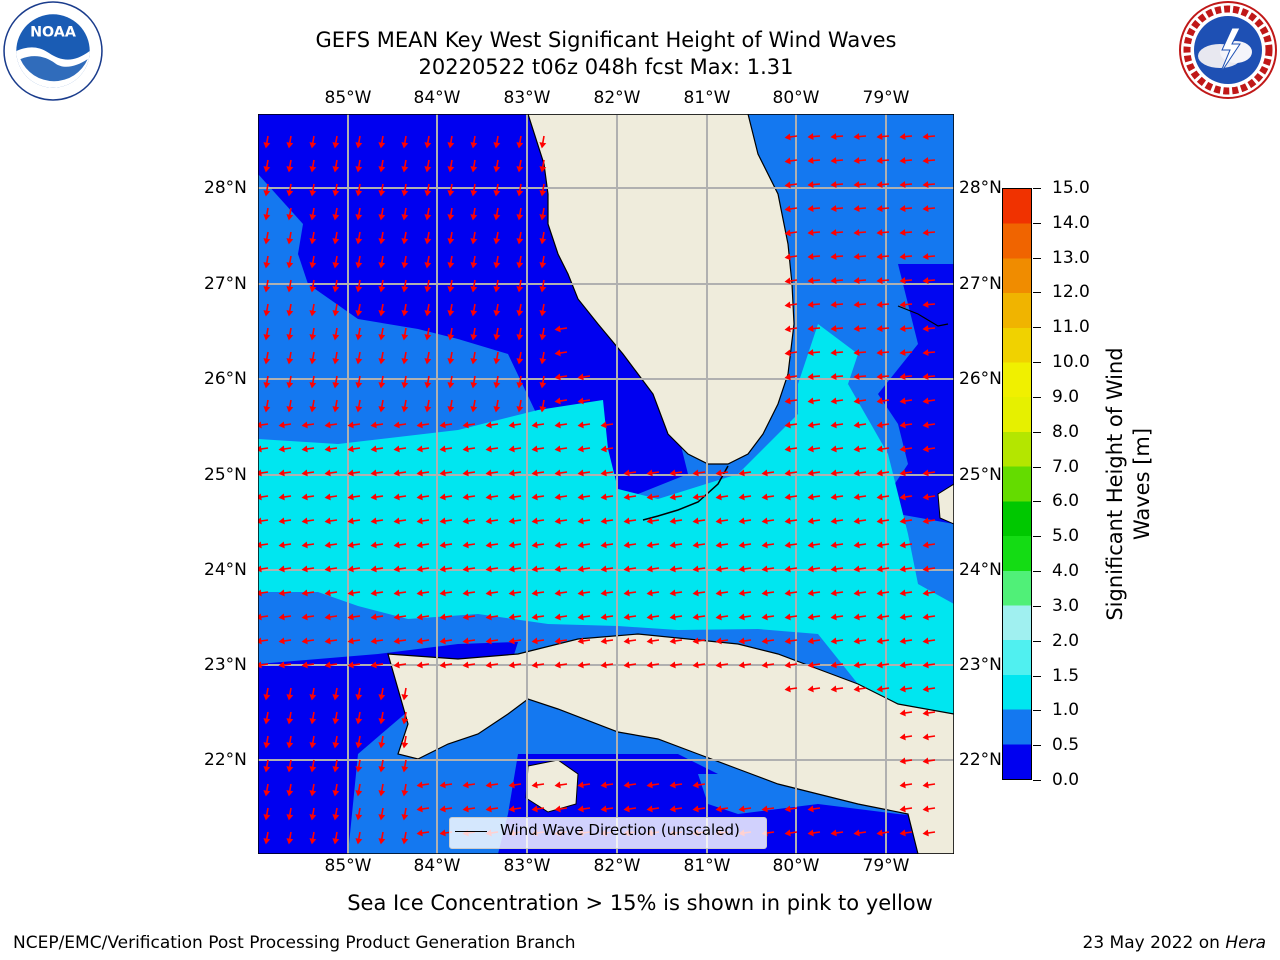 This screenshot has width=1280, height=960. I want to click on colorbar-tick-mark, so click(1037, 467).